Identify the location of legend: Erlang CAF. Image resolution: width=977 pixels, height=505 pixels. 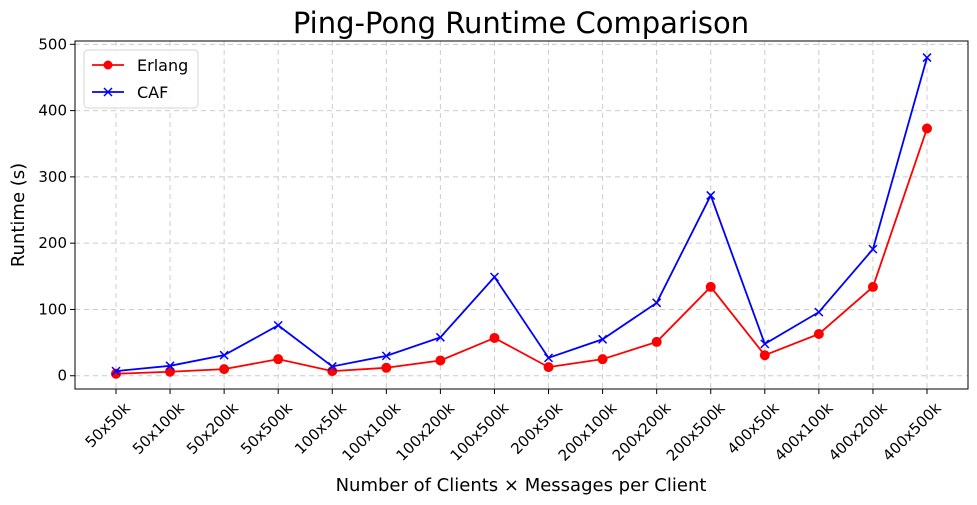
(141, 79).